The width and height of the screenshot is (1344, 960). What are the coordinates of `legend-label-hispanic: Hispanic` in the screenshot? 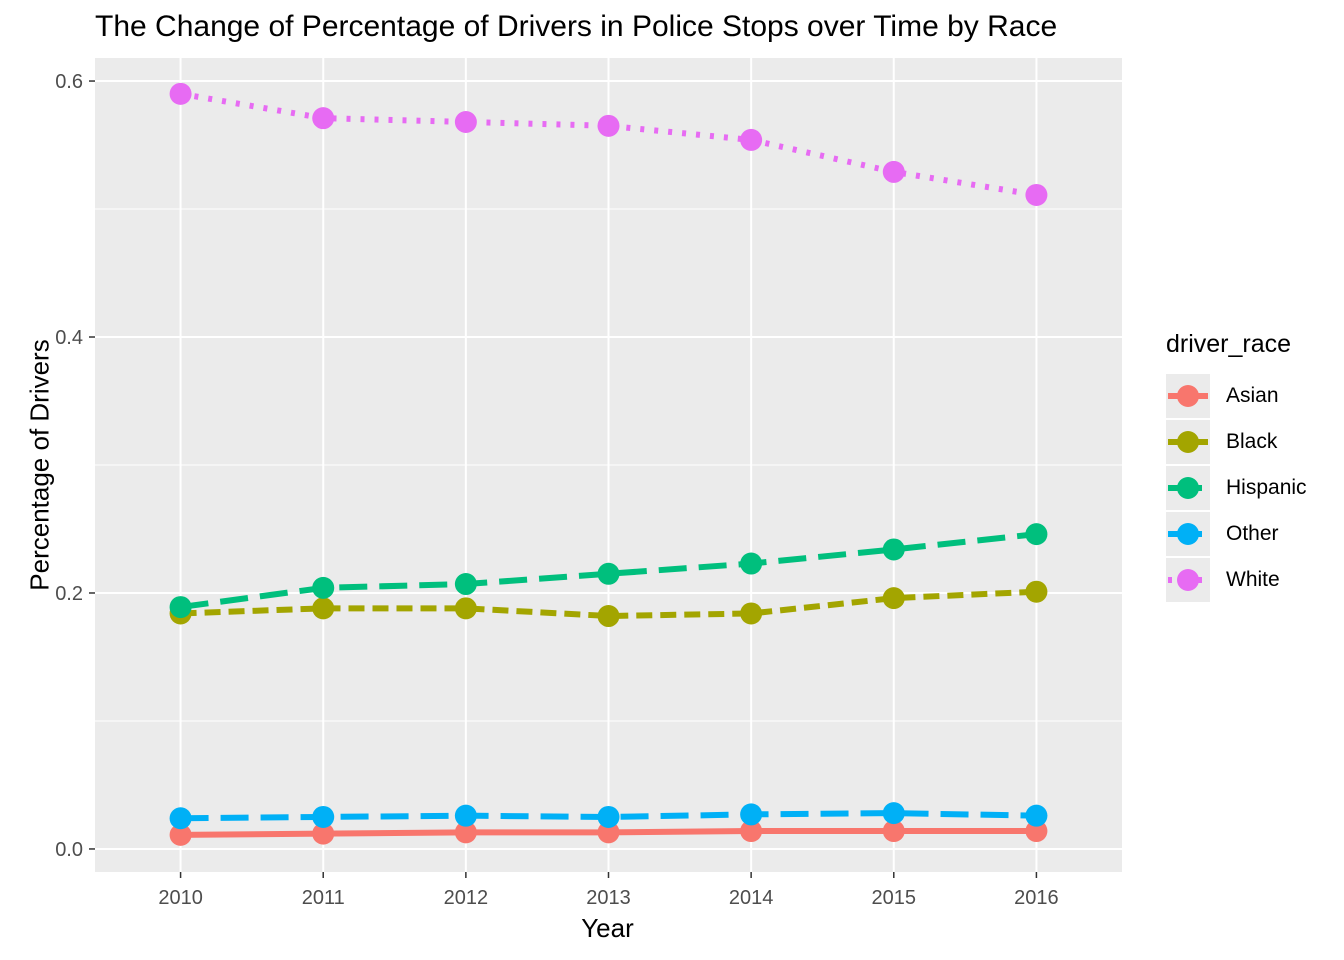 It's located at (1266, 487).